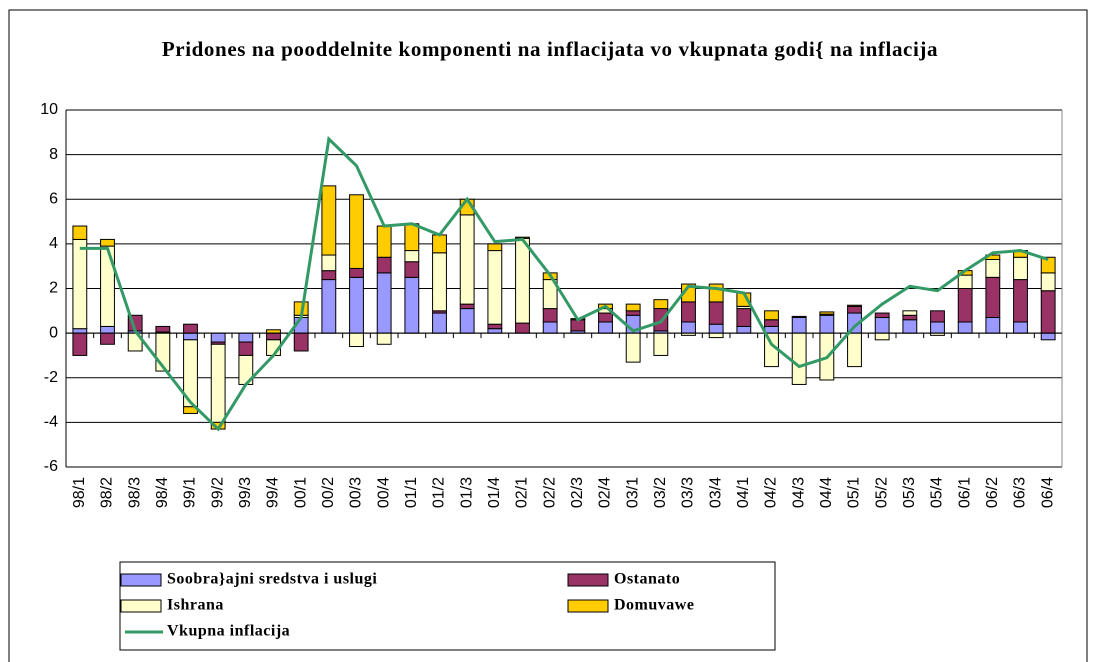  Describe the element at coordinates (195, 605) in the screenshot. I see `legend-label: Ishrana` at that location.